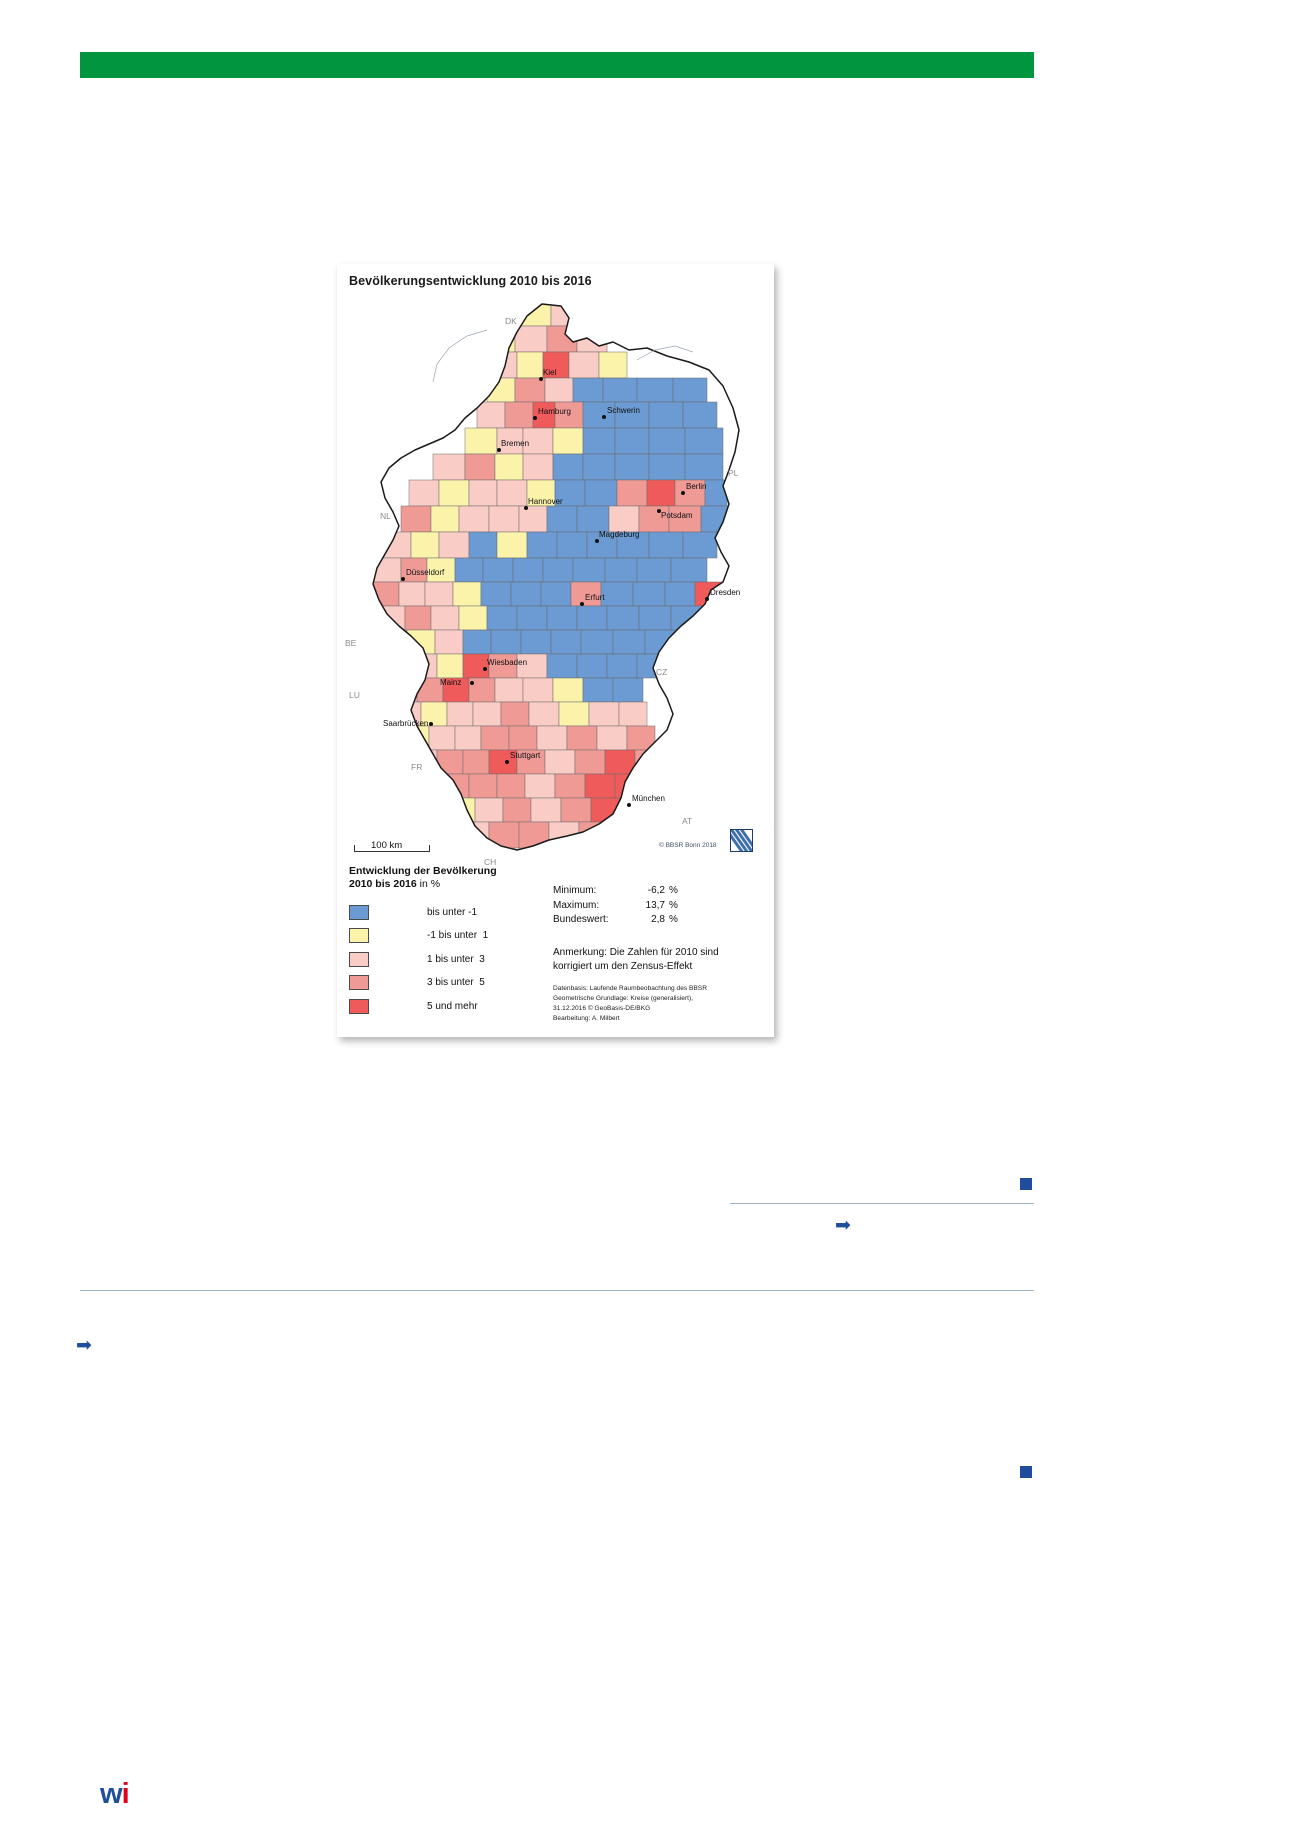 This screenshot has height=1839, width=1300. Describe the element at coordinates (619, 534) in the screenshot. I see `city-label-magdeburg: Magdeburg` at that location.